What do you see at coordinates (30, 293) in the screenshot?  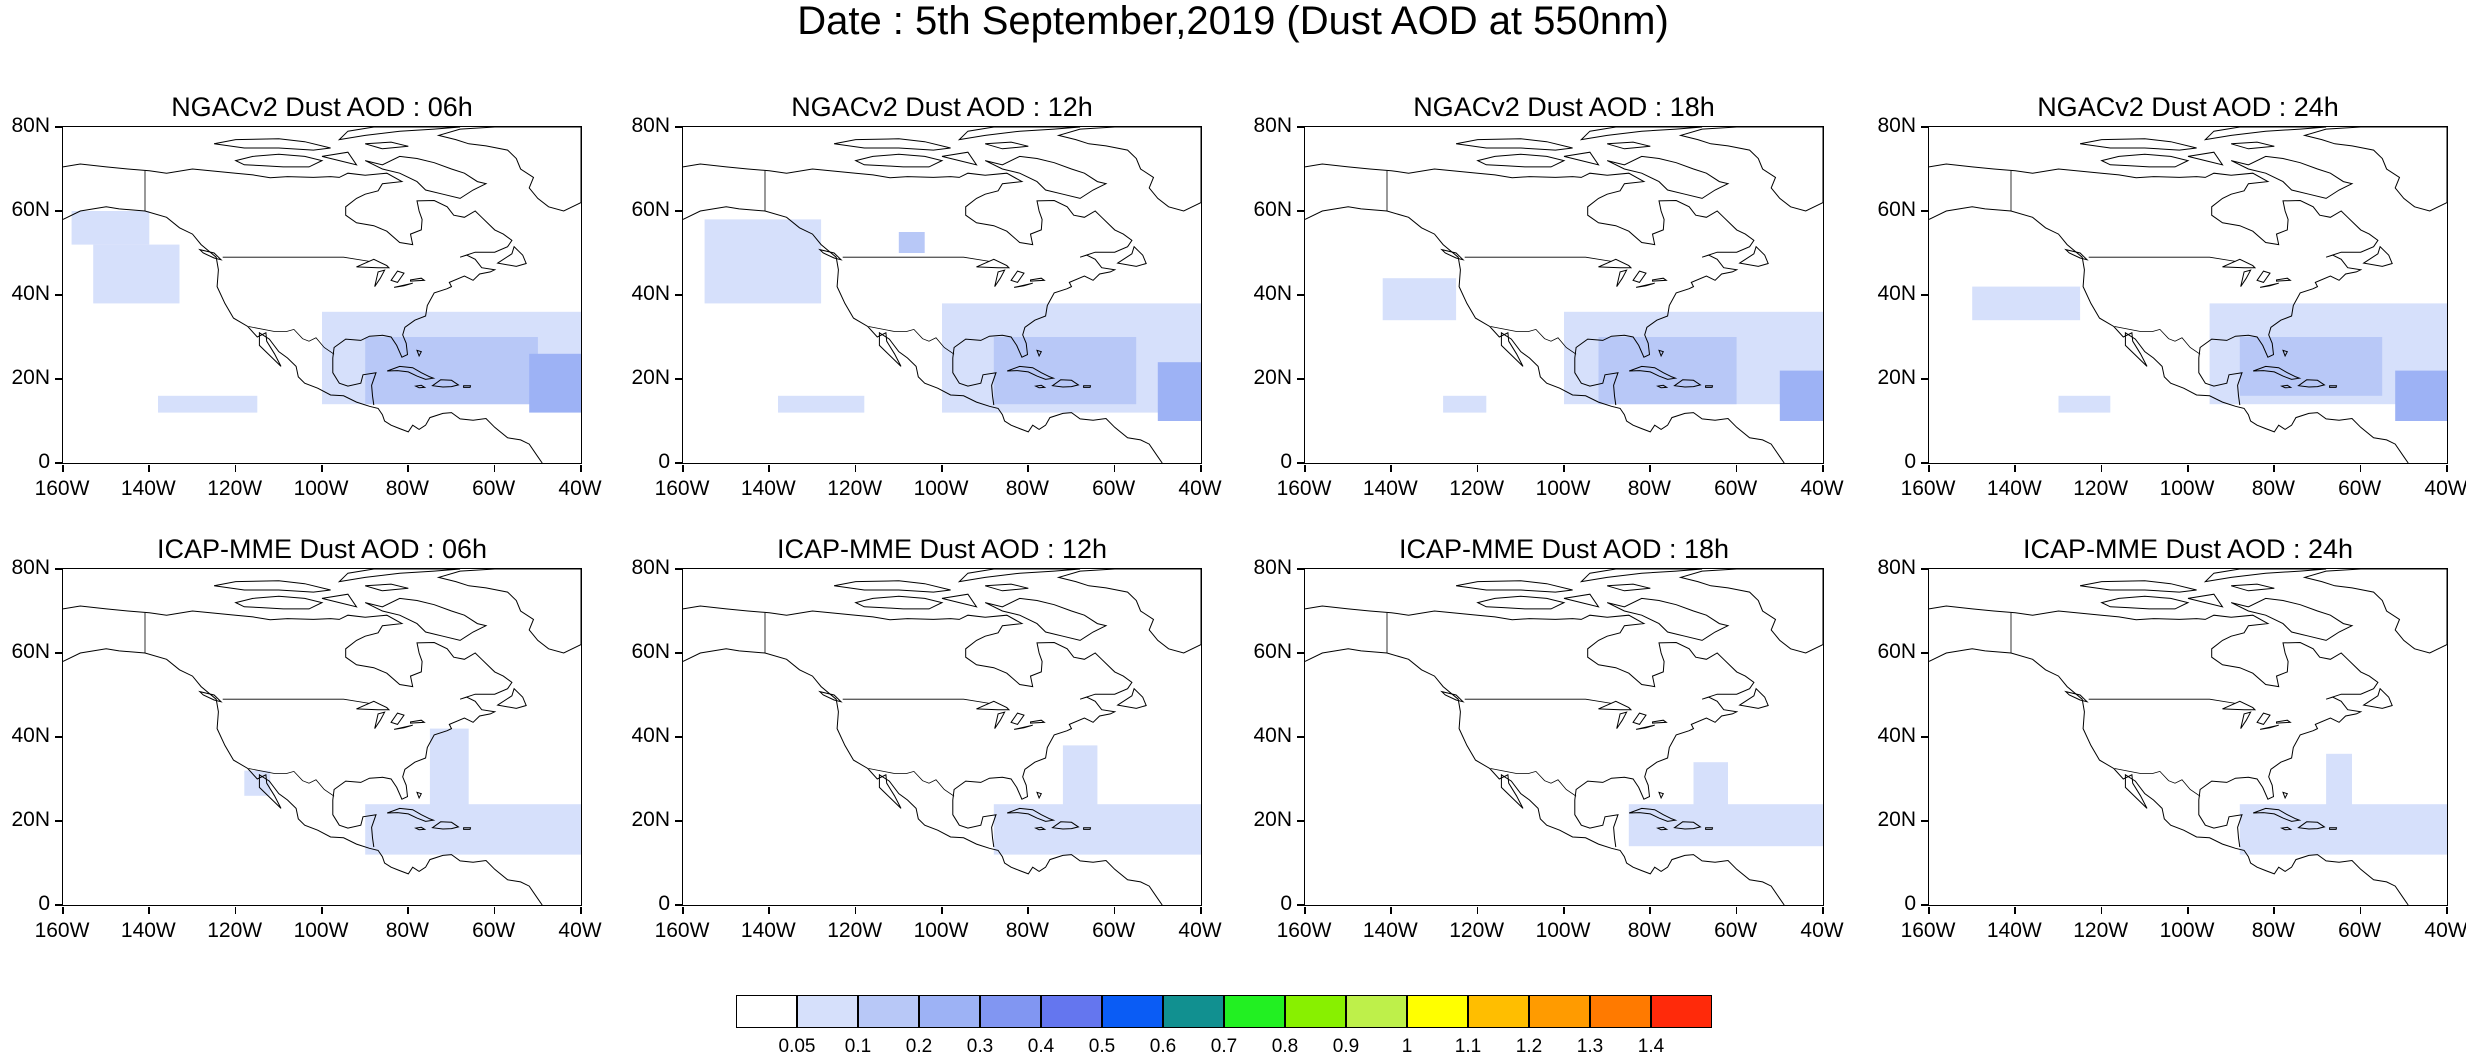 I see `lat-tick-label: 40N` at bounding box center [30, 293].